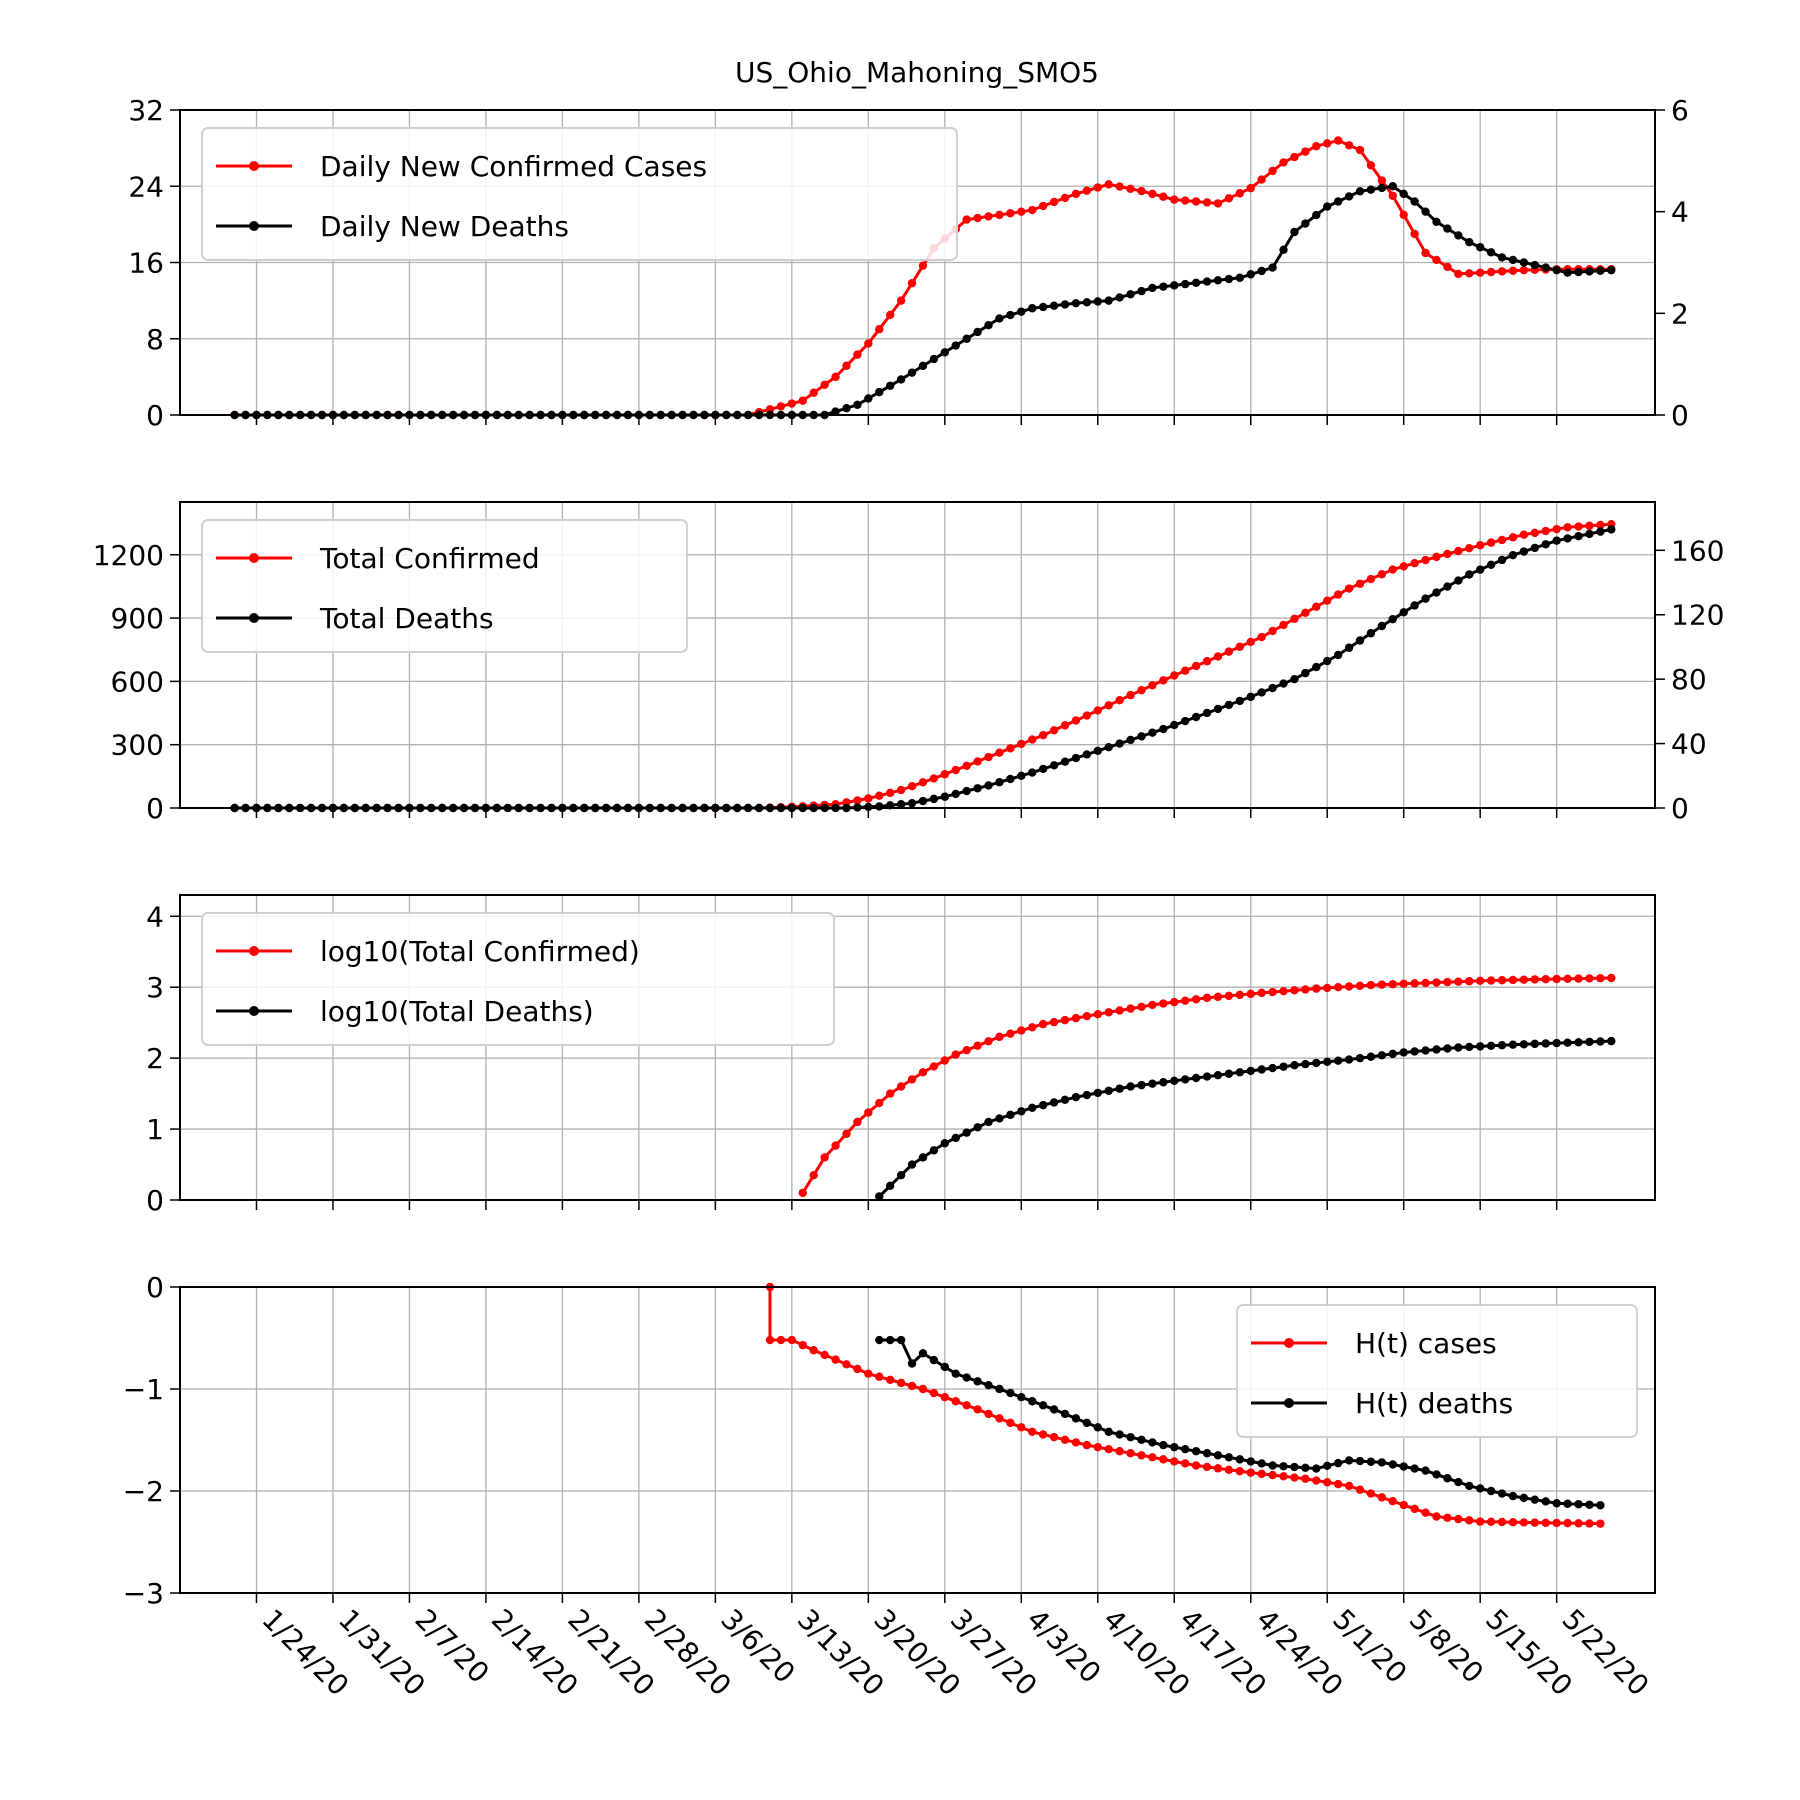  I want to click on y2-tick-label: 40, so click(1689, 744).